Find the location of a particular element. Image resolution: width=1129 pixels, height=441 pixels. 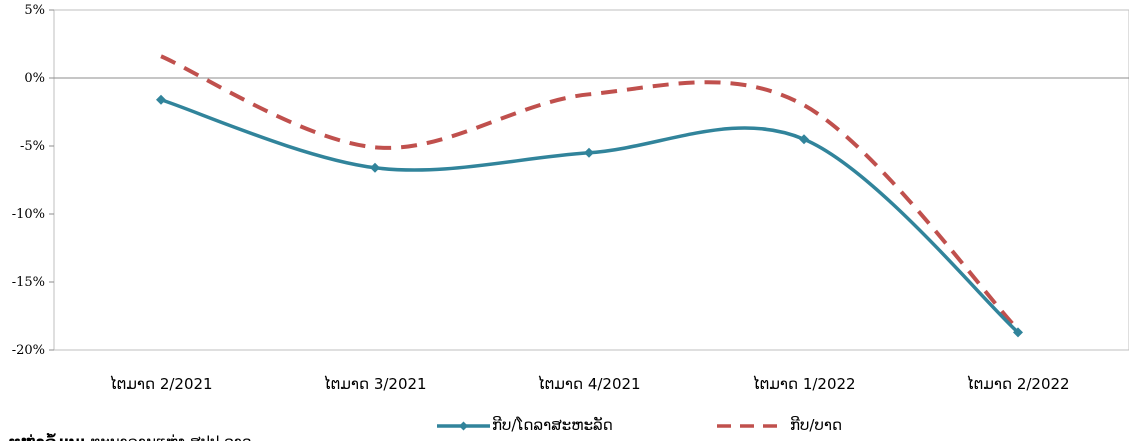

x-tick-label: ໄຕມາດ 2/2021 is located at coordinates (160, 383).